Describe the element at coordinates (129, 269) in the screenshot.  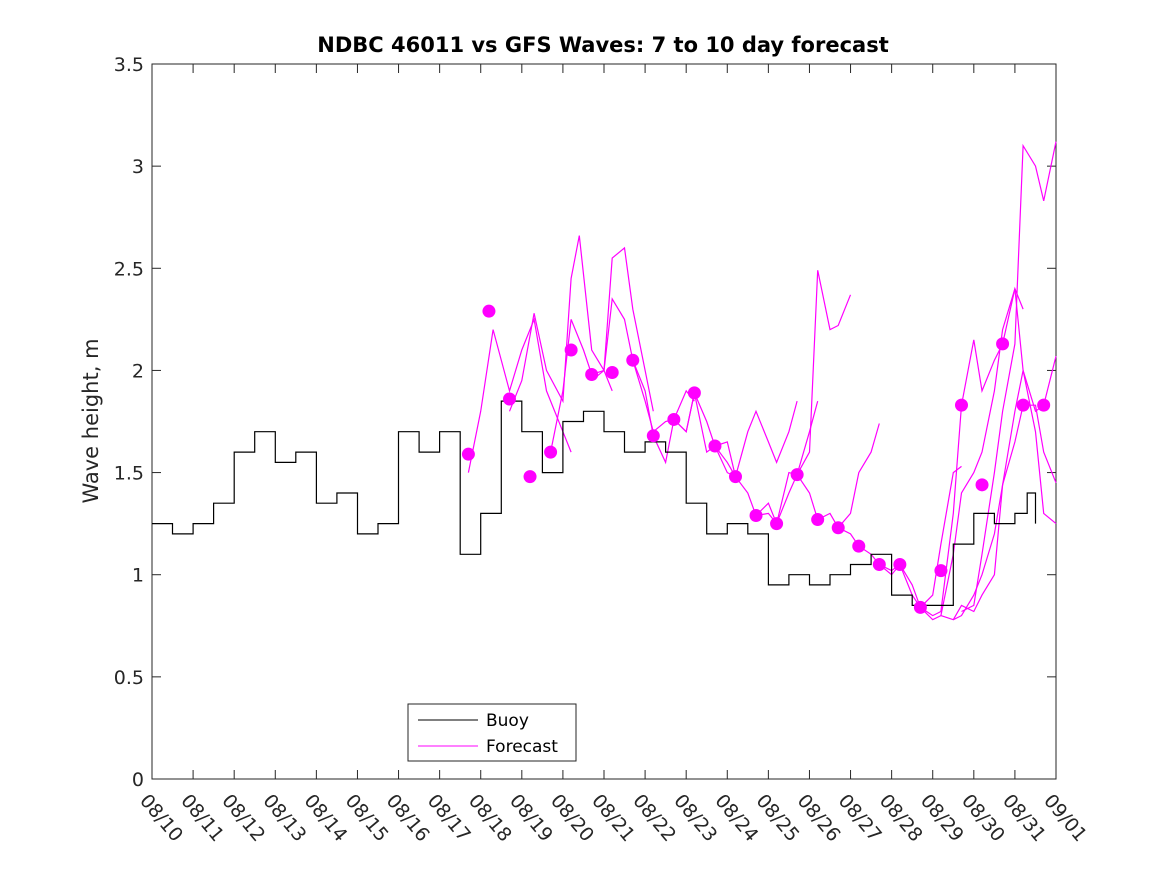
I see `y-tick-label: 2.5` at that location.